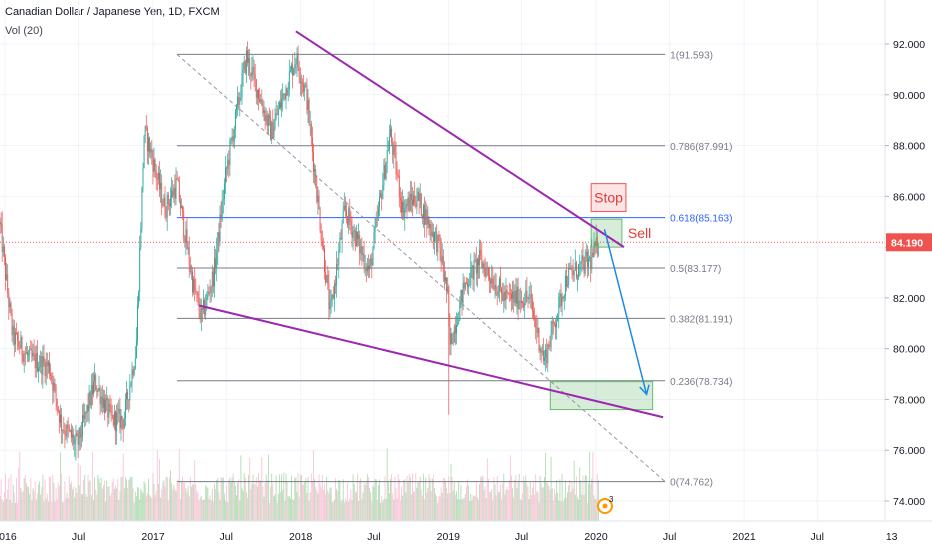 This screenshot has width=932, height=550. Describe the element at coordinates (24, 31) in the screenshot. I see `volume-indicator-label: Vol (20)` at that location.